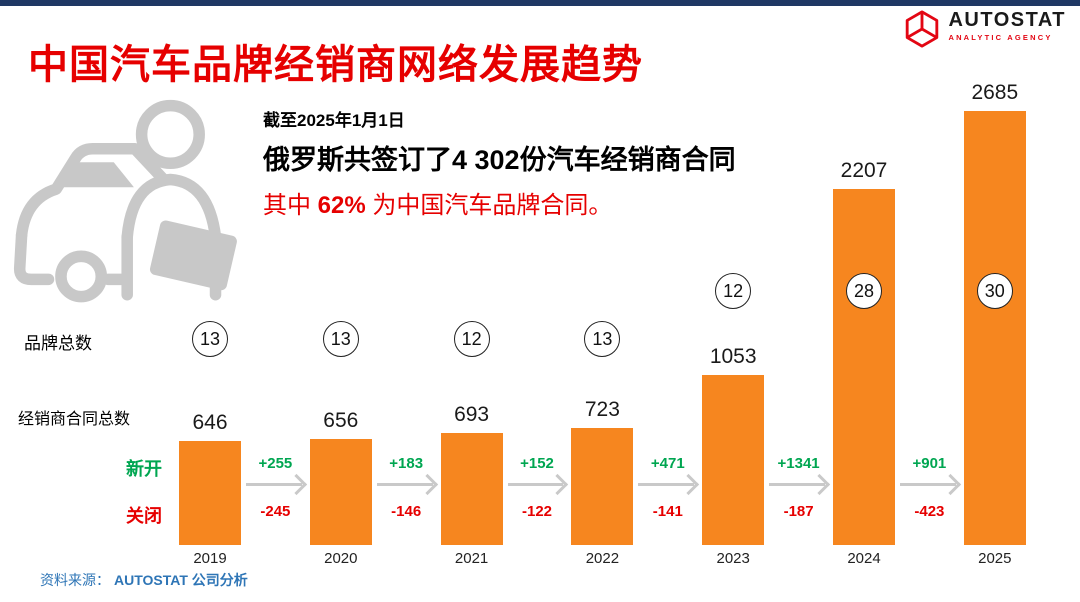 The width and height of the screenshot is (1080, 602). I want to click on logo-text-block: AUTOSTAT ANALYTIC AGENCY, so click(1007, 26).